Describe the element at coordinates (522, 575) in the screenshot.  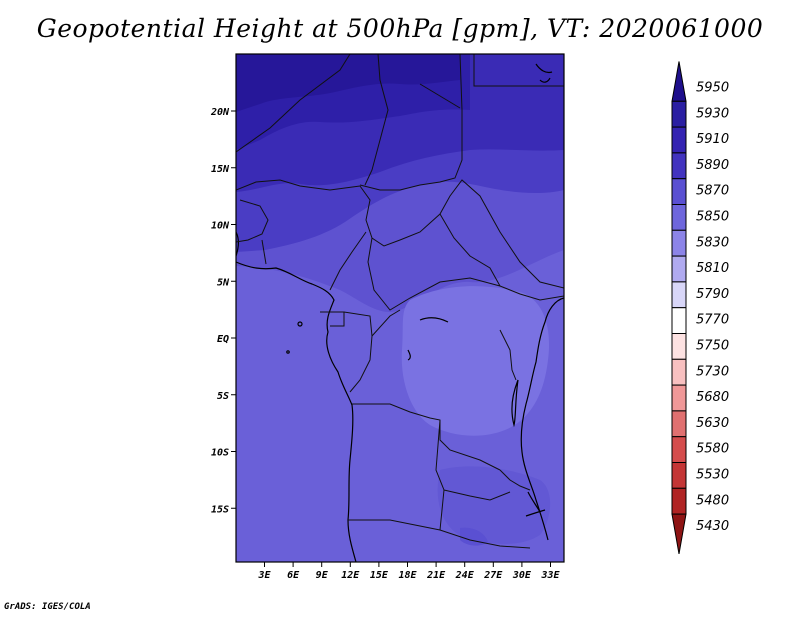
I see `x-tick-label: 30E` at that location.